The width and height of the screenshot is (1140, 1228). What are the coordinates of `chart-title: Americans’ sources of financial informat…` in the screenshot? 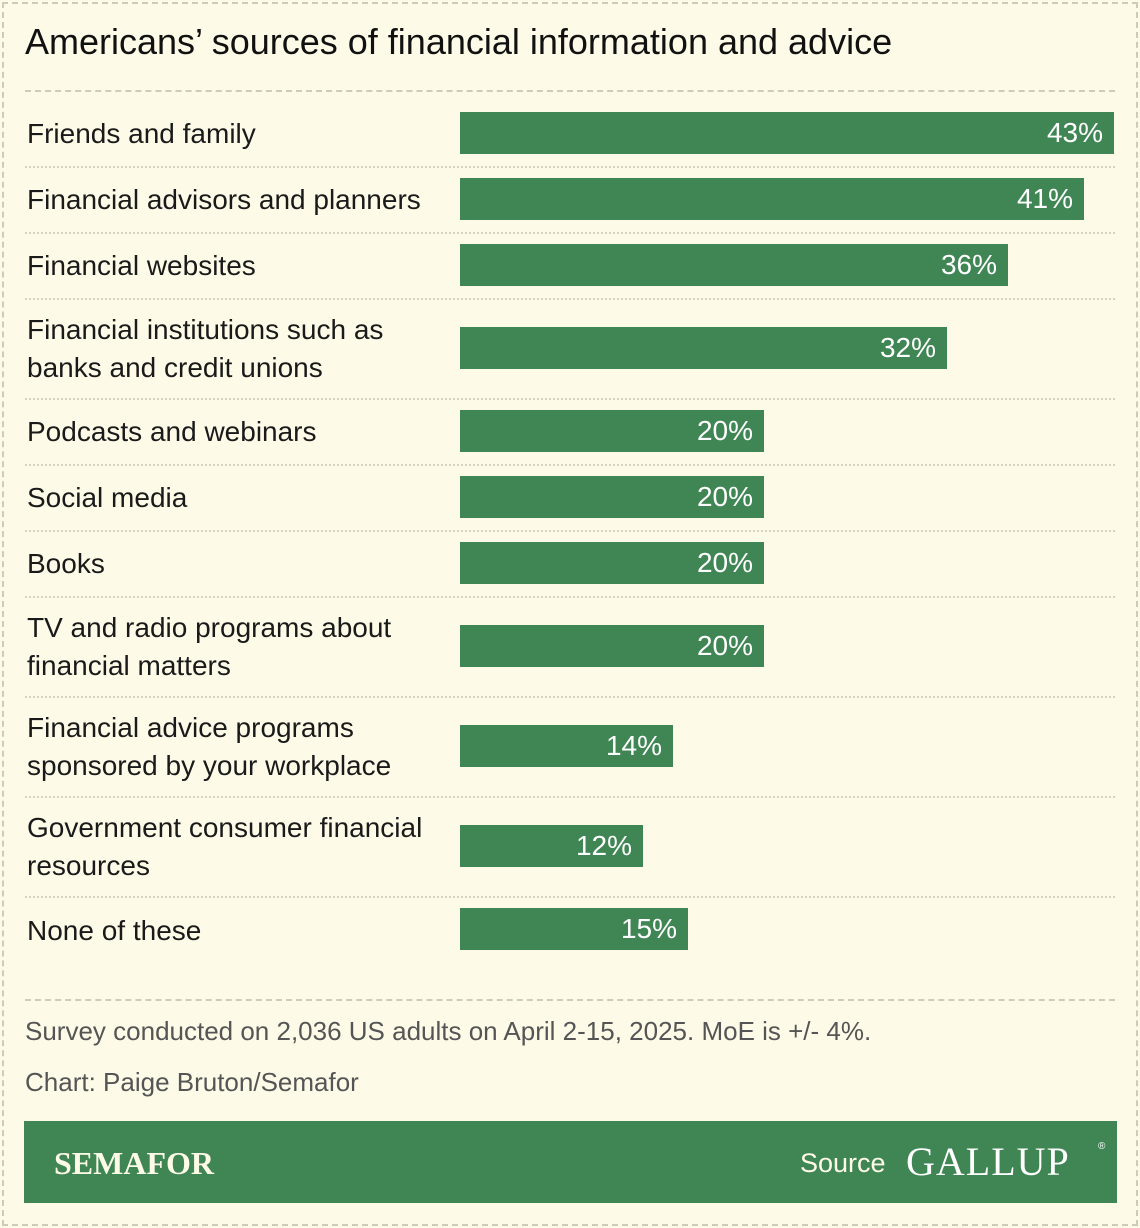 It's located at (459, 41).